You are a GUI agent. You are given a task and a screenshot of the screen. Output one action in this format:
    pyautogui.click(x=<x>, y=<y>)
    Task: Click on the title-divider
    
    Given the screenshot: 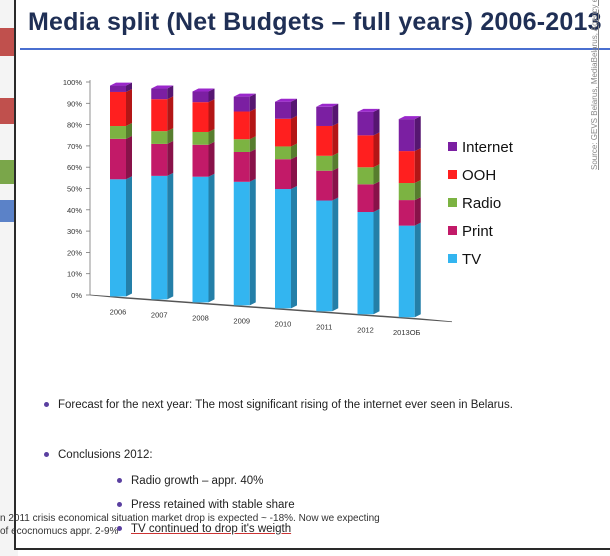 What is the action you would take?
    pyautogui.click(x=315, y=49)
    